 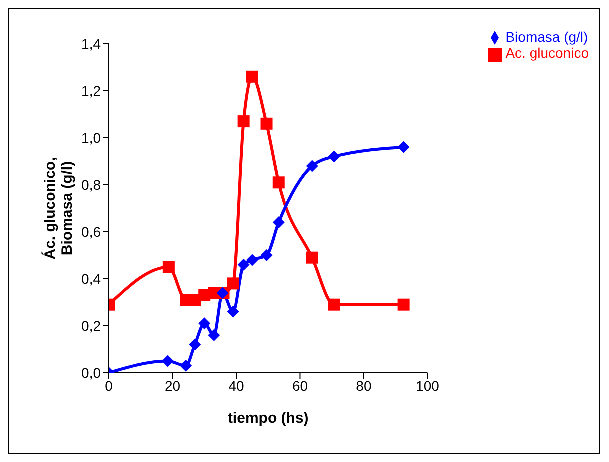 I want to click on y-tick-label: 0,0, so click(x=92, y=372).